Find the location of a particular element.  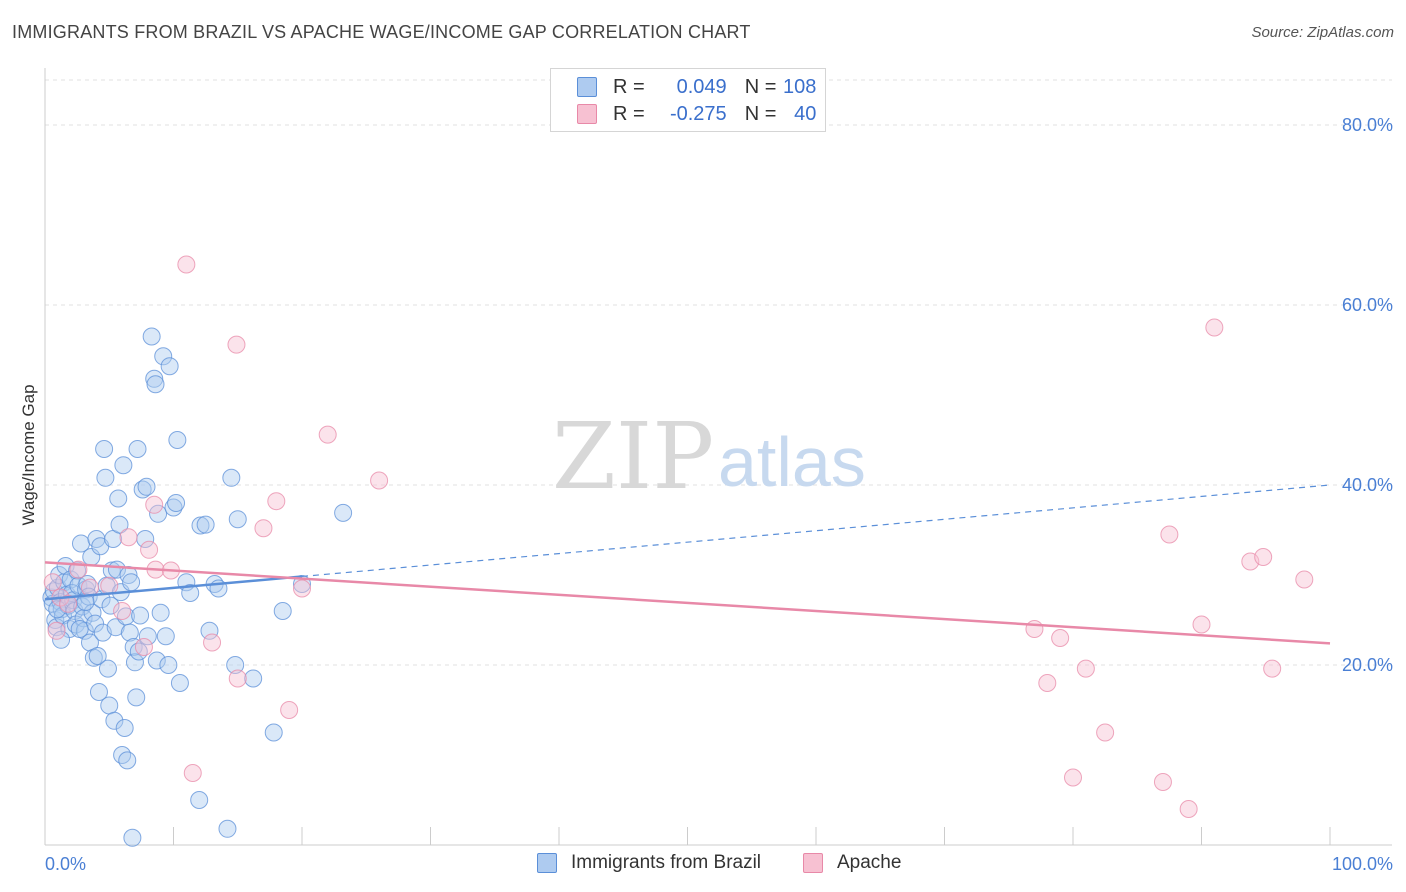

bottom-legend: Immigrants from Brazil Apache is located at coordinates (703, 865).